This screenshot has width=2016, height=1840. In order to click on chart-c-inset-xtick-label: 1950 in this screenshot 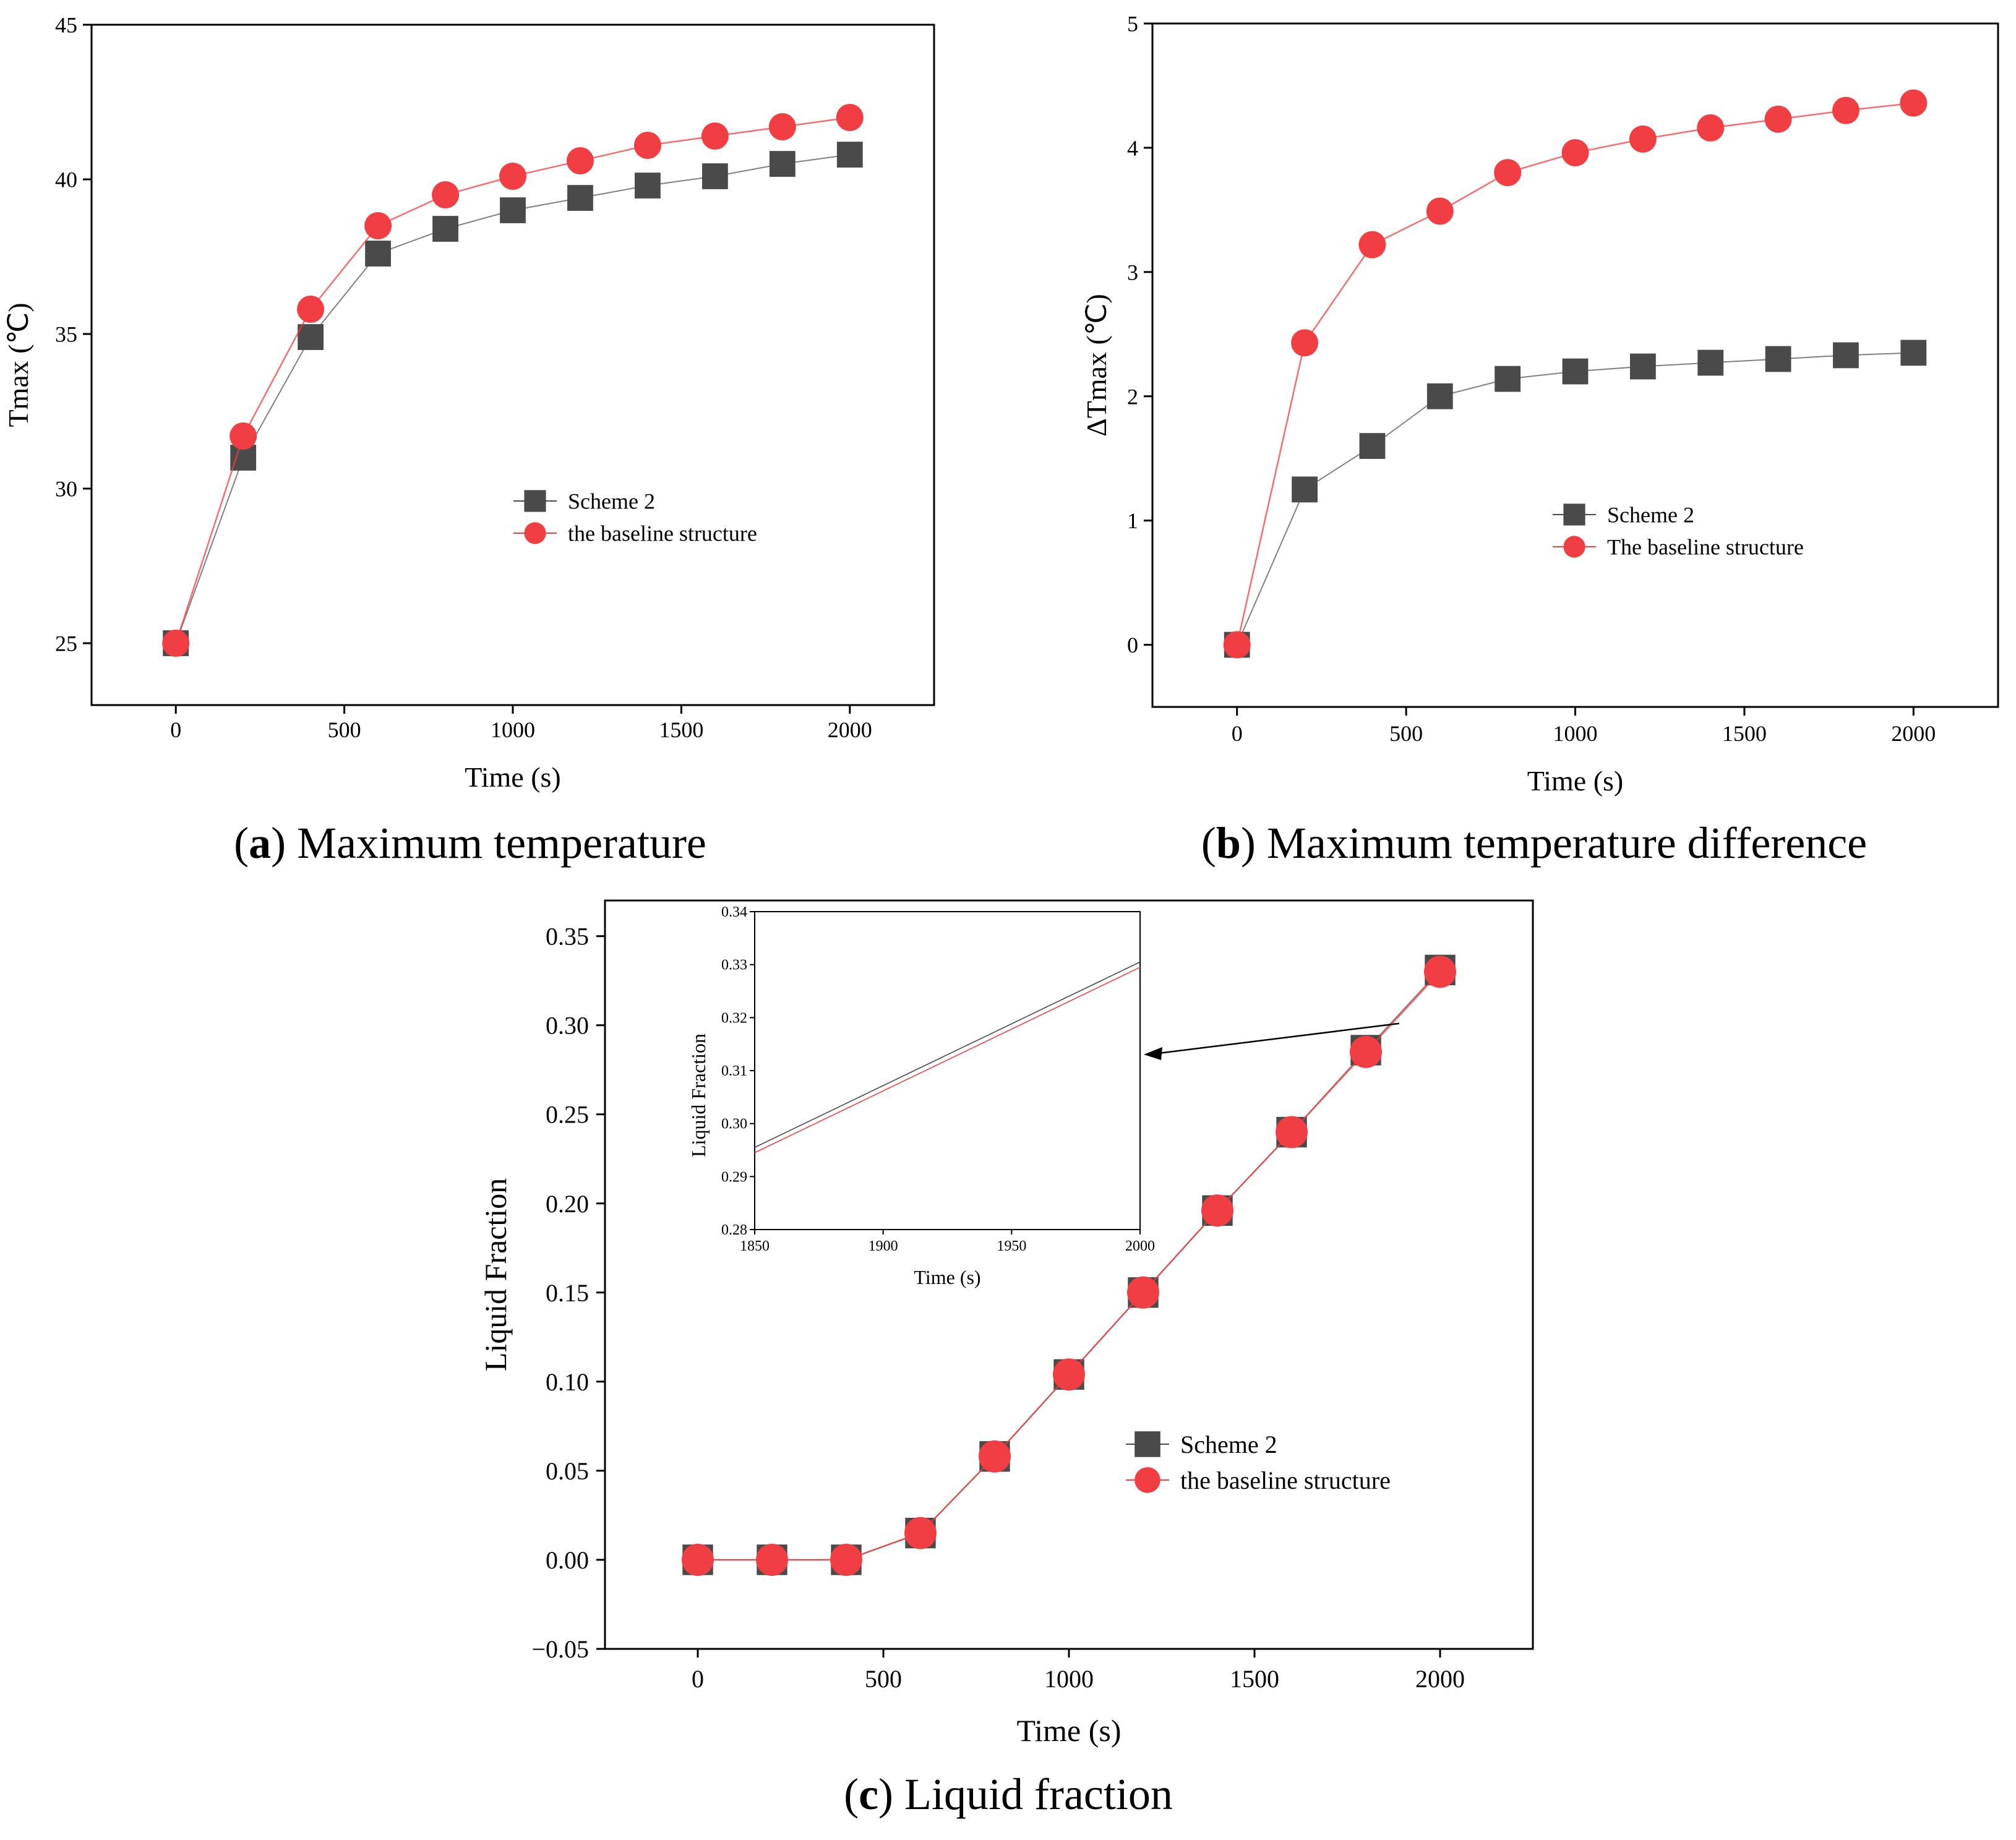, I will do `click(1011, 1246)`.